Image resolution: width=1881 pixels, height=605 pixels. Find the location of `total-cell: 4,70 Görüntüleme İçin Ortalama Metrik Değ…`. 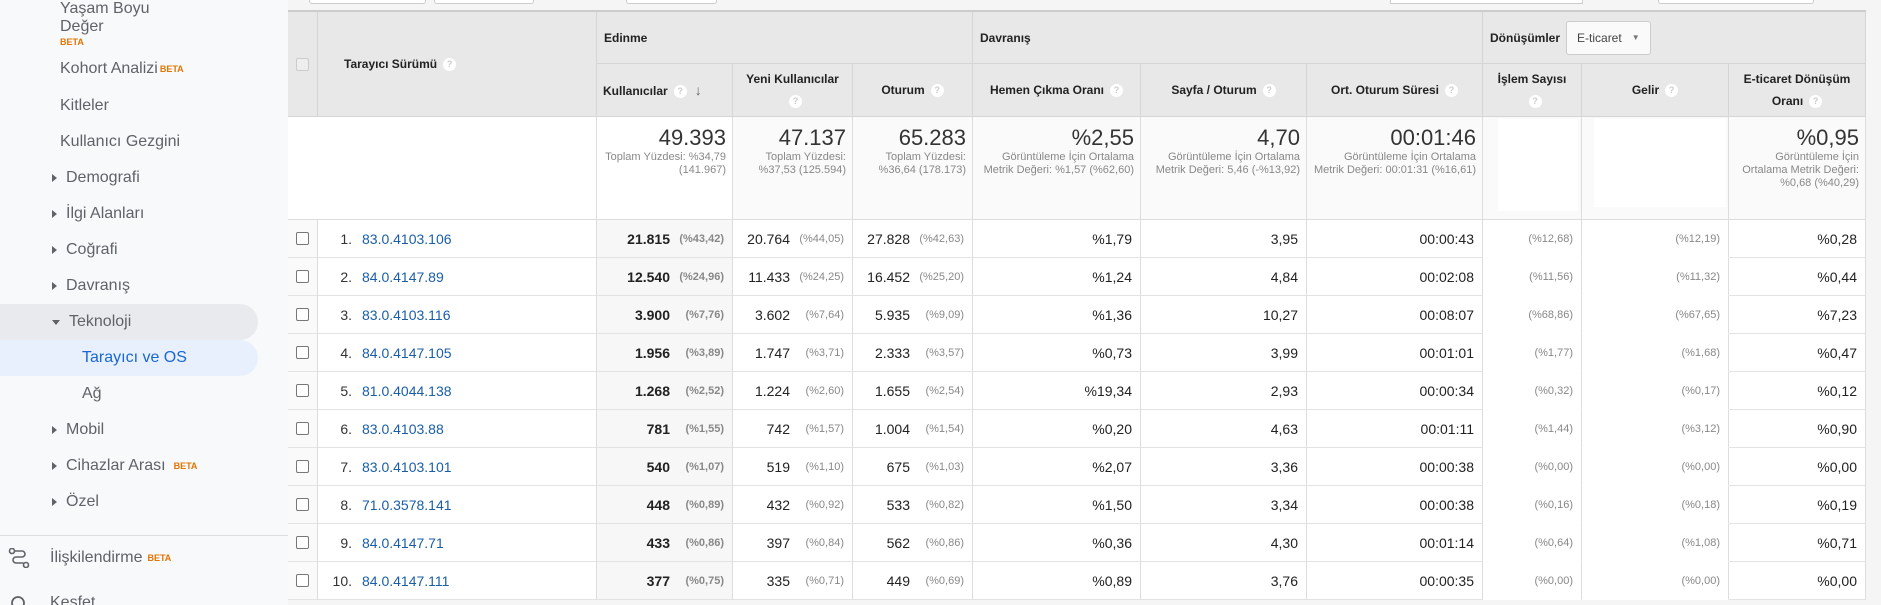

total-cell: 4,70 Görüntüleme İçin Ortalama Metrik Değ… is located at coordinates (1224, 168).